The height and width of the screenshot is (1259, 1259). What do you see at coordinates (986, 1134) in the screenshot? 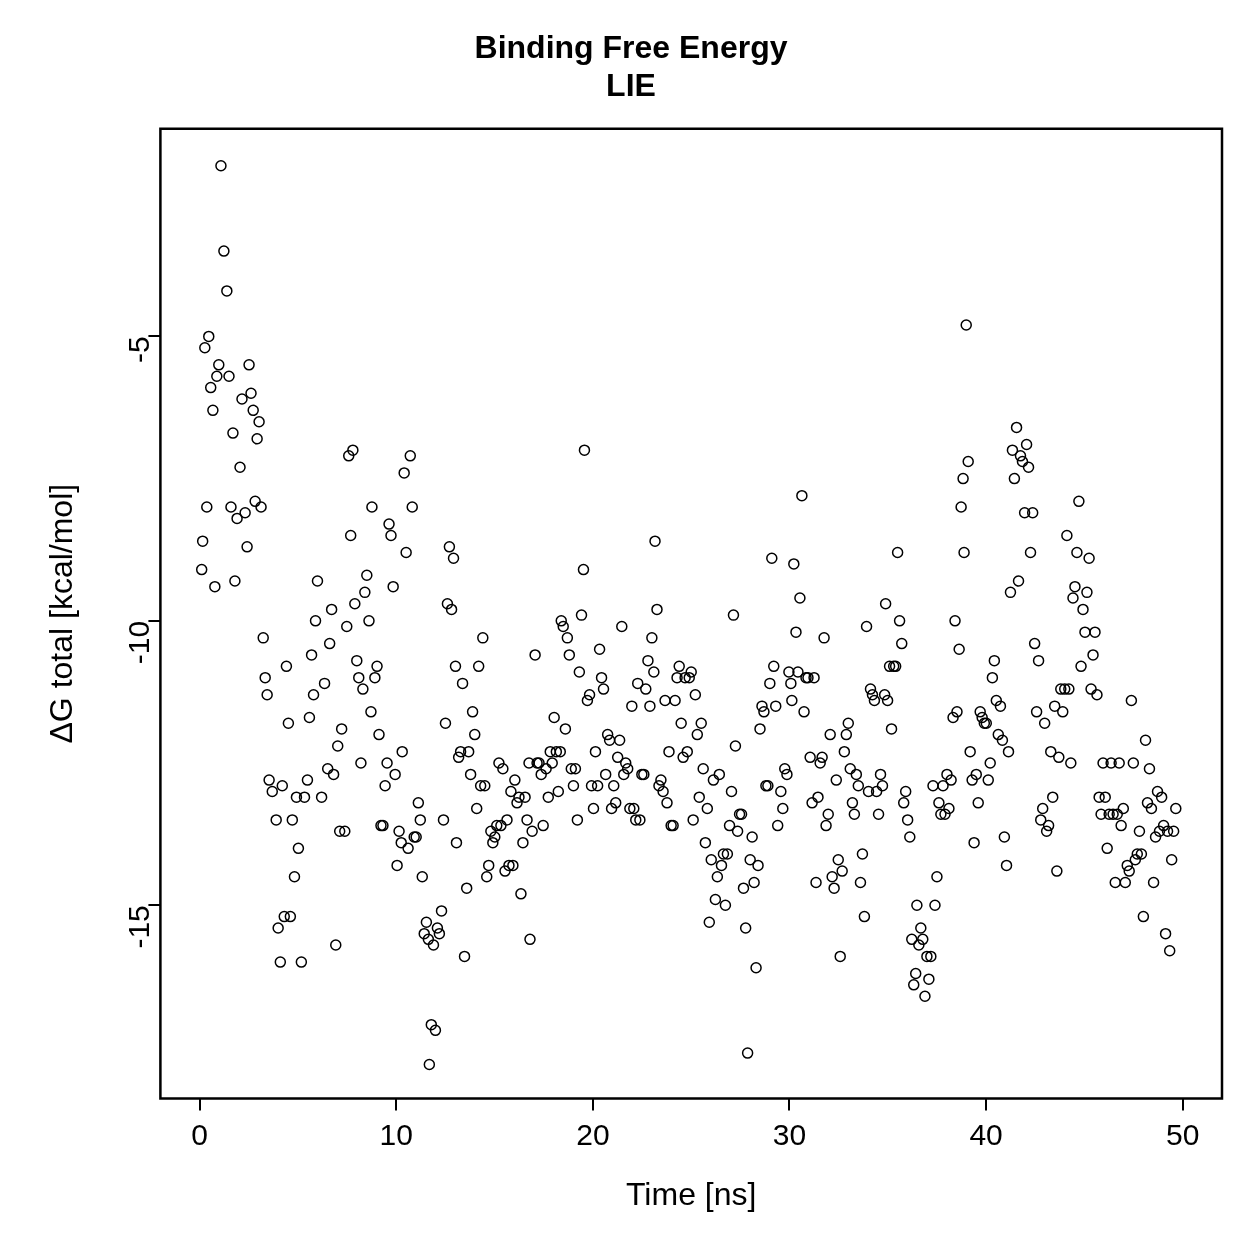
I see `x-tick-label: 40` at bounding box center [986, 1134].